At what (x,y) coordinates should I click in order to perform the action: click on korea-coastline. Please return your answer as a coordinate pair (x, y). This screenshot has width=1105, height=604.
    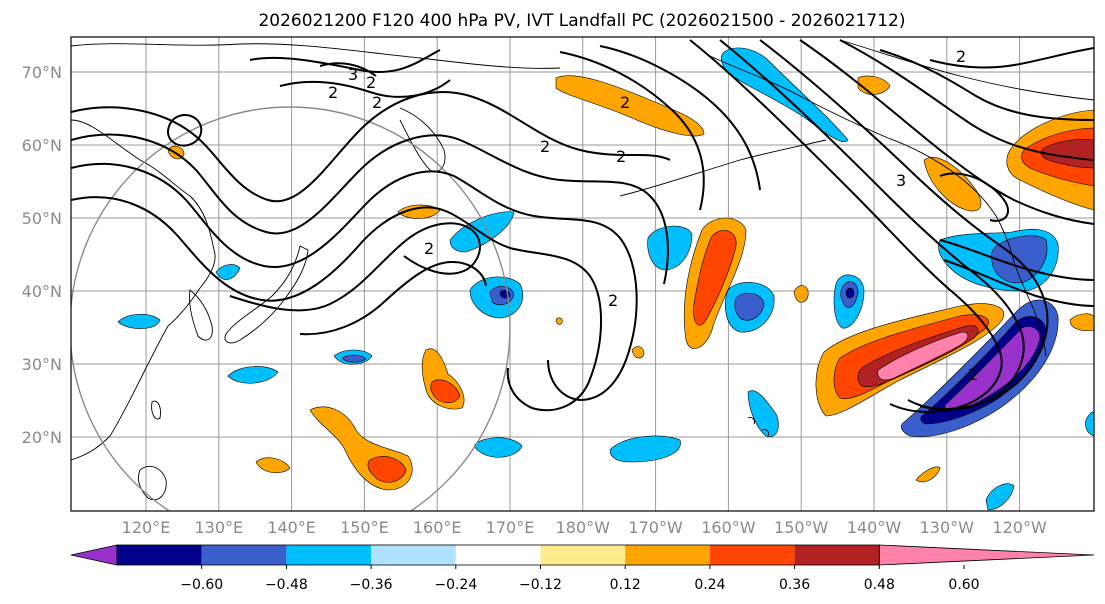
    Looking at the image, I should click on (201, 315).